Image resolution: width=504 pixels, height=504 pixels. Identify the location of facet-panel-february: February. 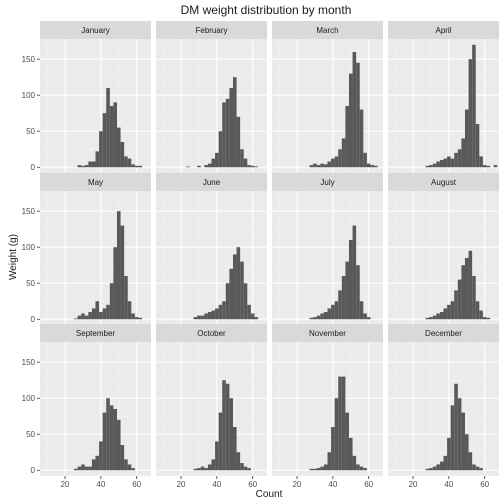
(211, 97).